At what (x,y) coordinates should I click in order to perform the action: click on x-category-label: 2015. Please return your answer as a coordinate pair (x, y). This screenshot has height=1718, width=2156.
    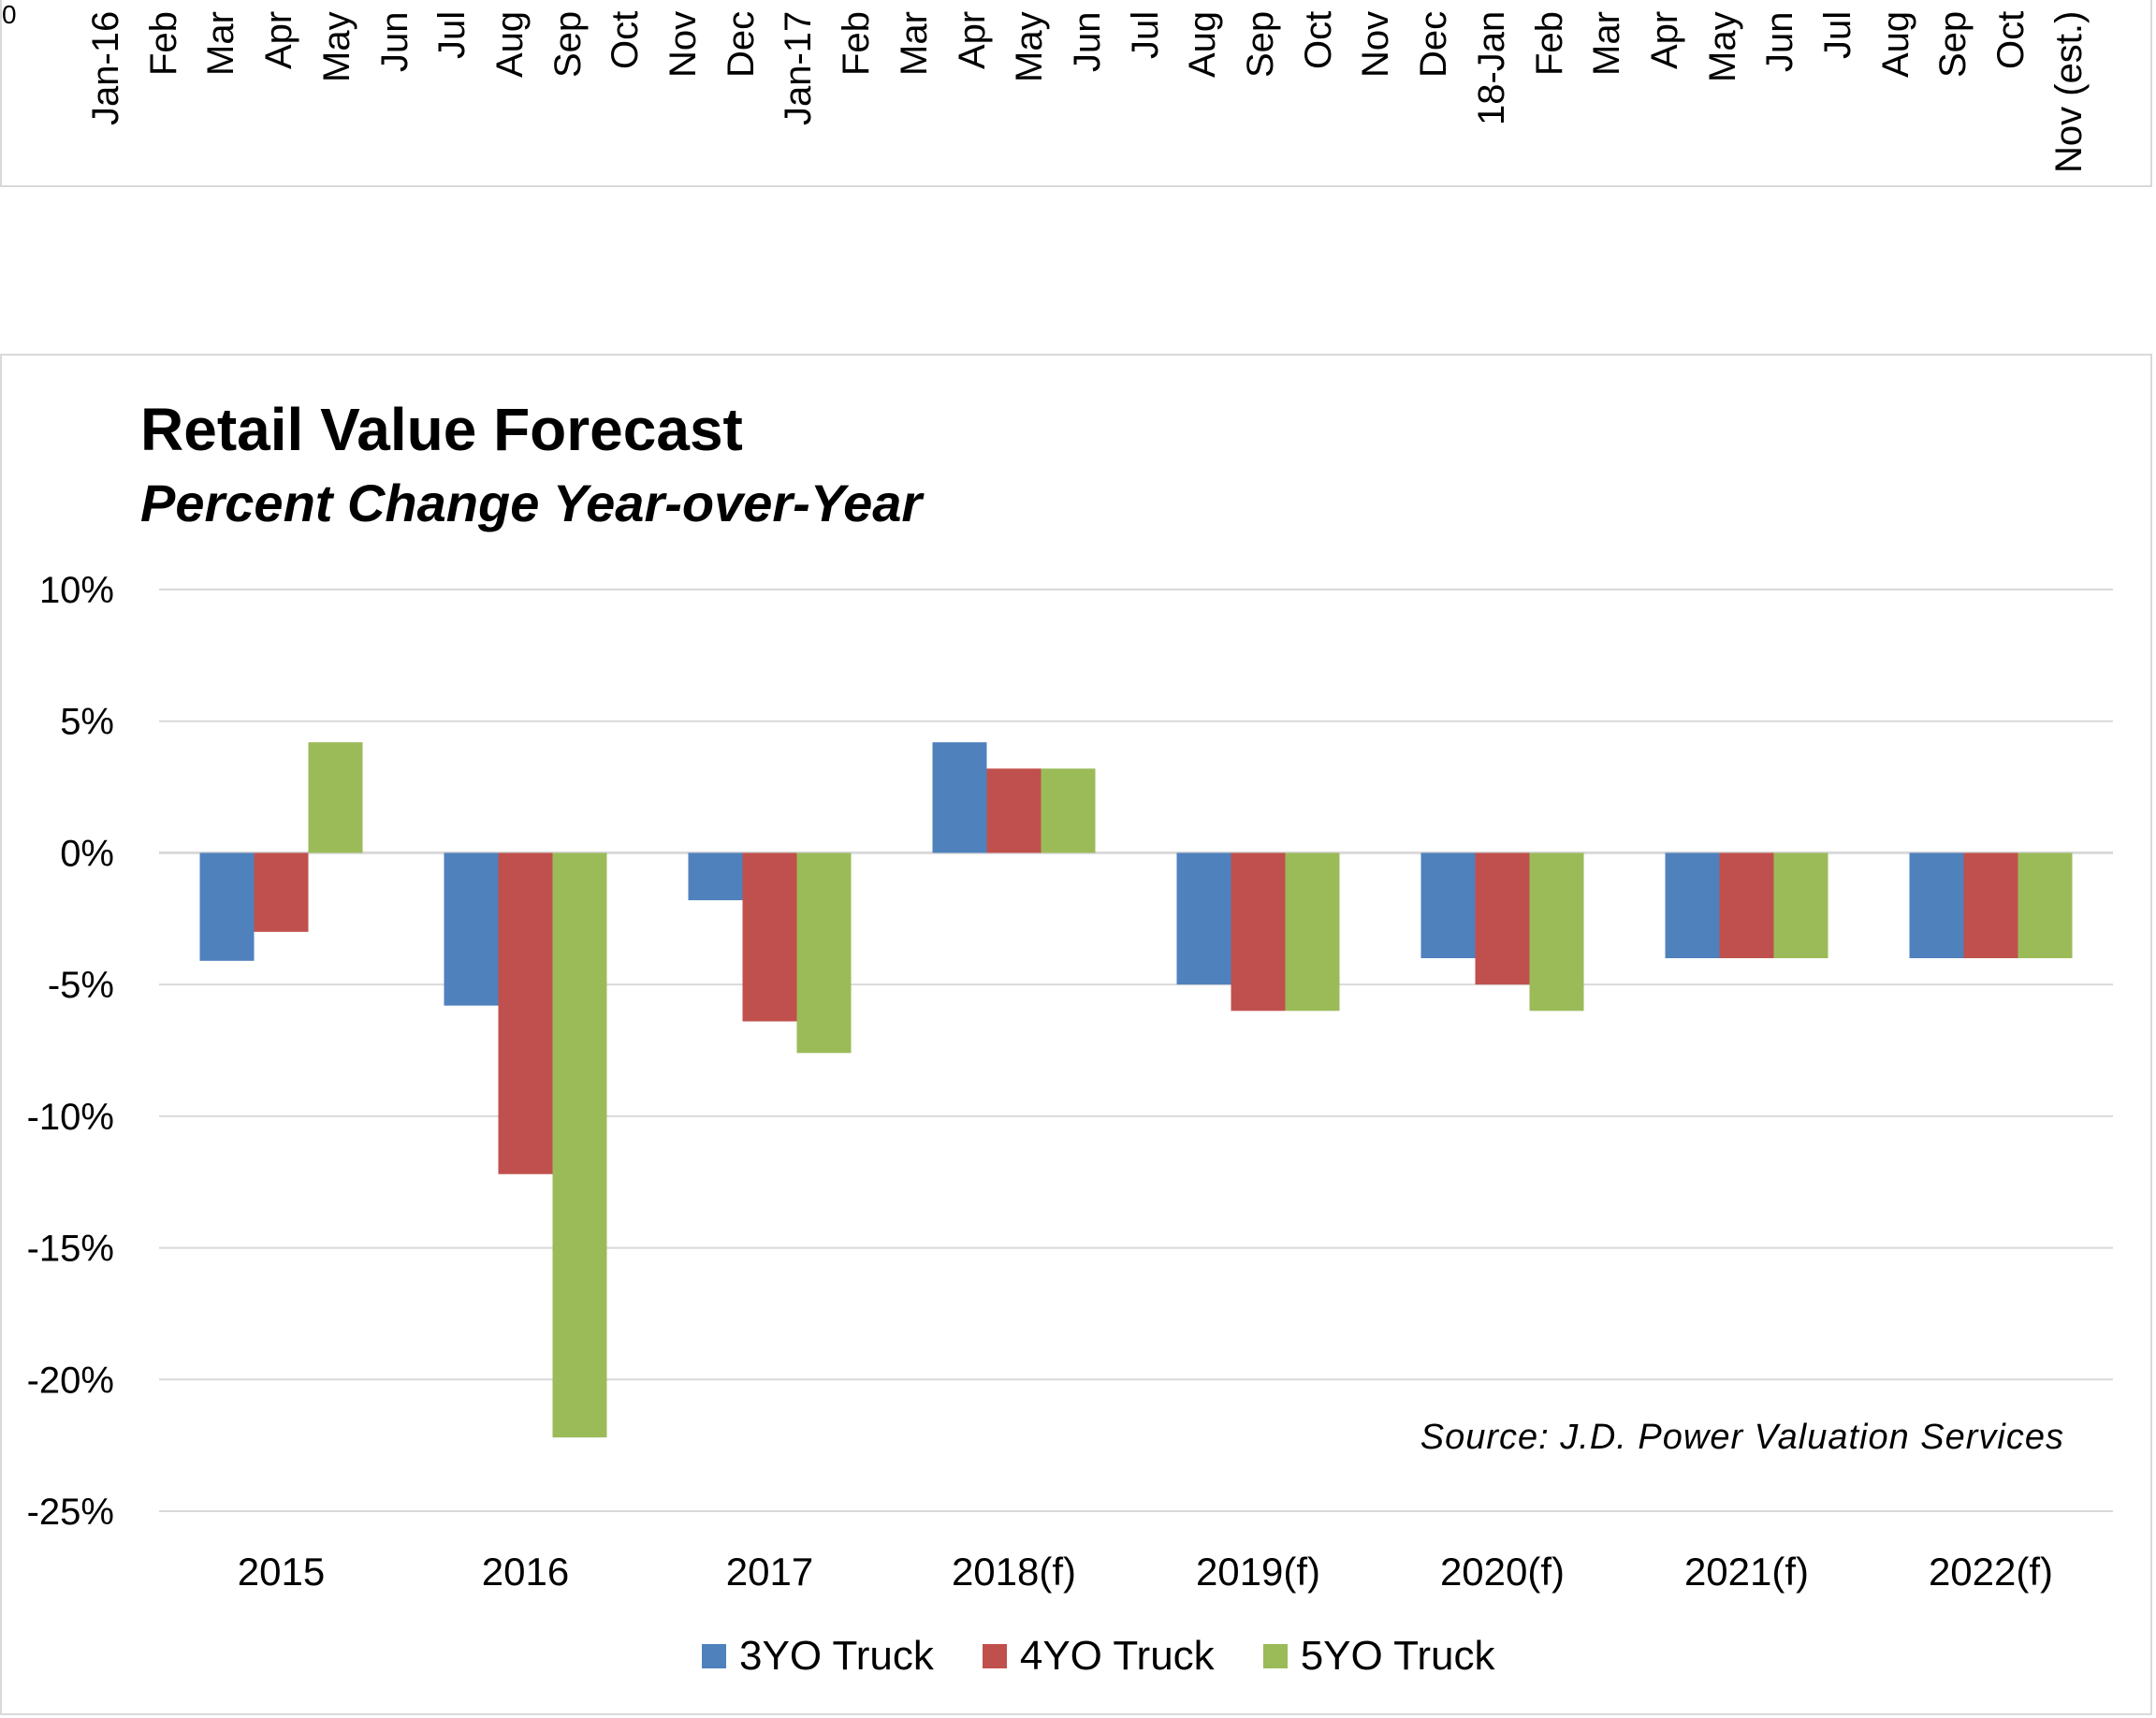
    Looking at the image, I should click on (281, 1572).